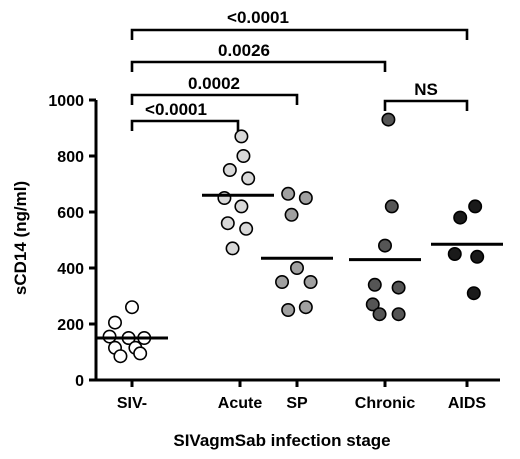 This screenshot has width=520, height=459. Describe the element at coordinates (385, 403) in the screenshot. I see `x-tick-label: Chronic` at that location.